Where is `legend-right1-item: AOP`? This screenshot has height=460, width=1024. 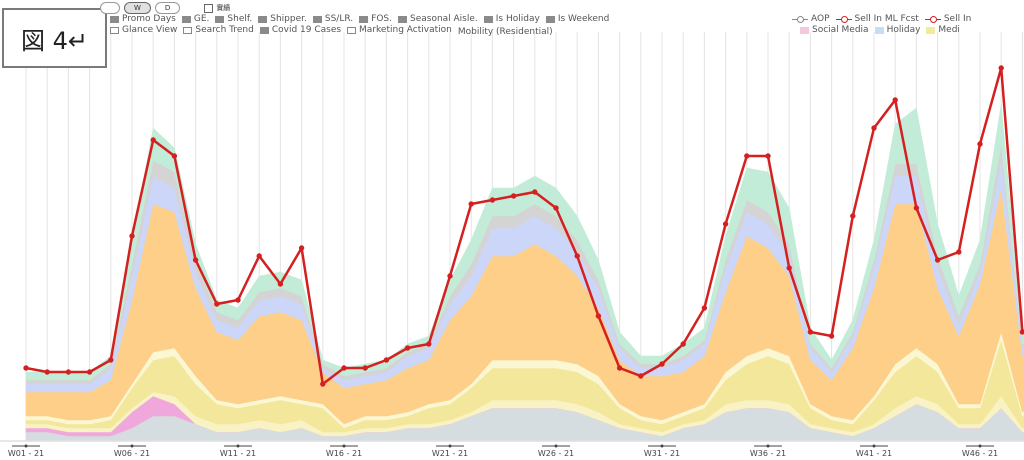 legend-right1-item: AOP is located at coordinates (811, 19).